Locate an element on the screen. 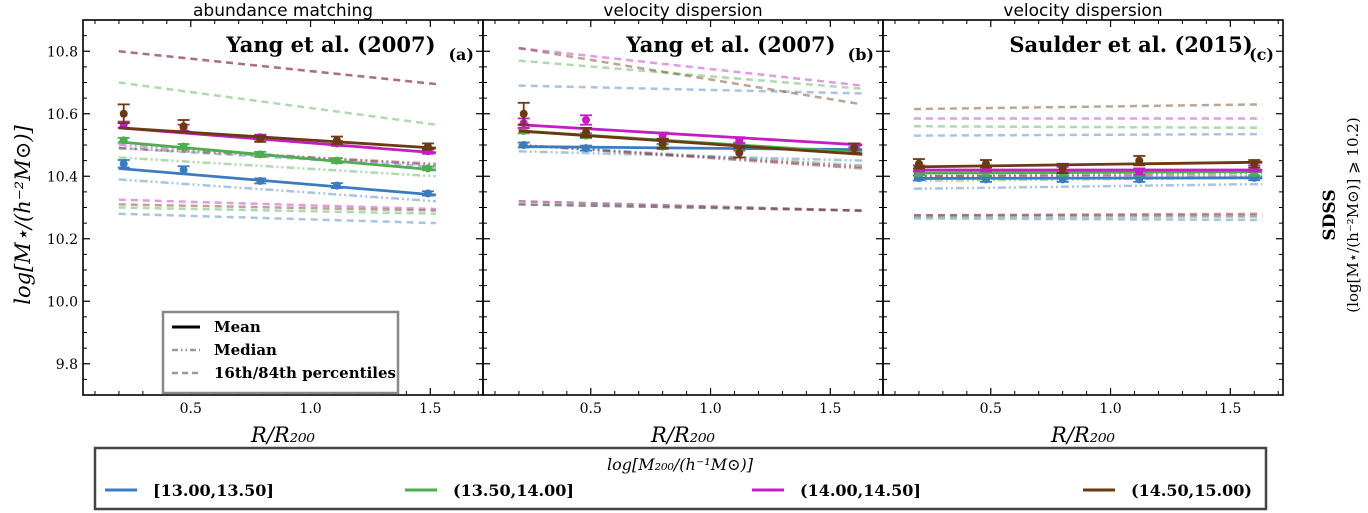 The width and height of the screenshot is (1368, 513). panel-annotation-b: Yang et al. (2007) is located at coordinates (730, 44).